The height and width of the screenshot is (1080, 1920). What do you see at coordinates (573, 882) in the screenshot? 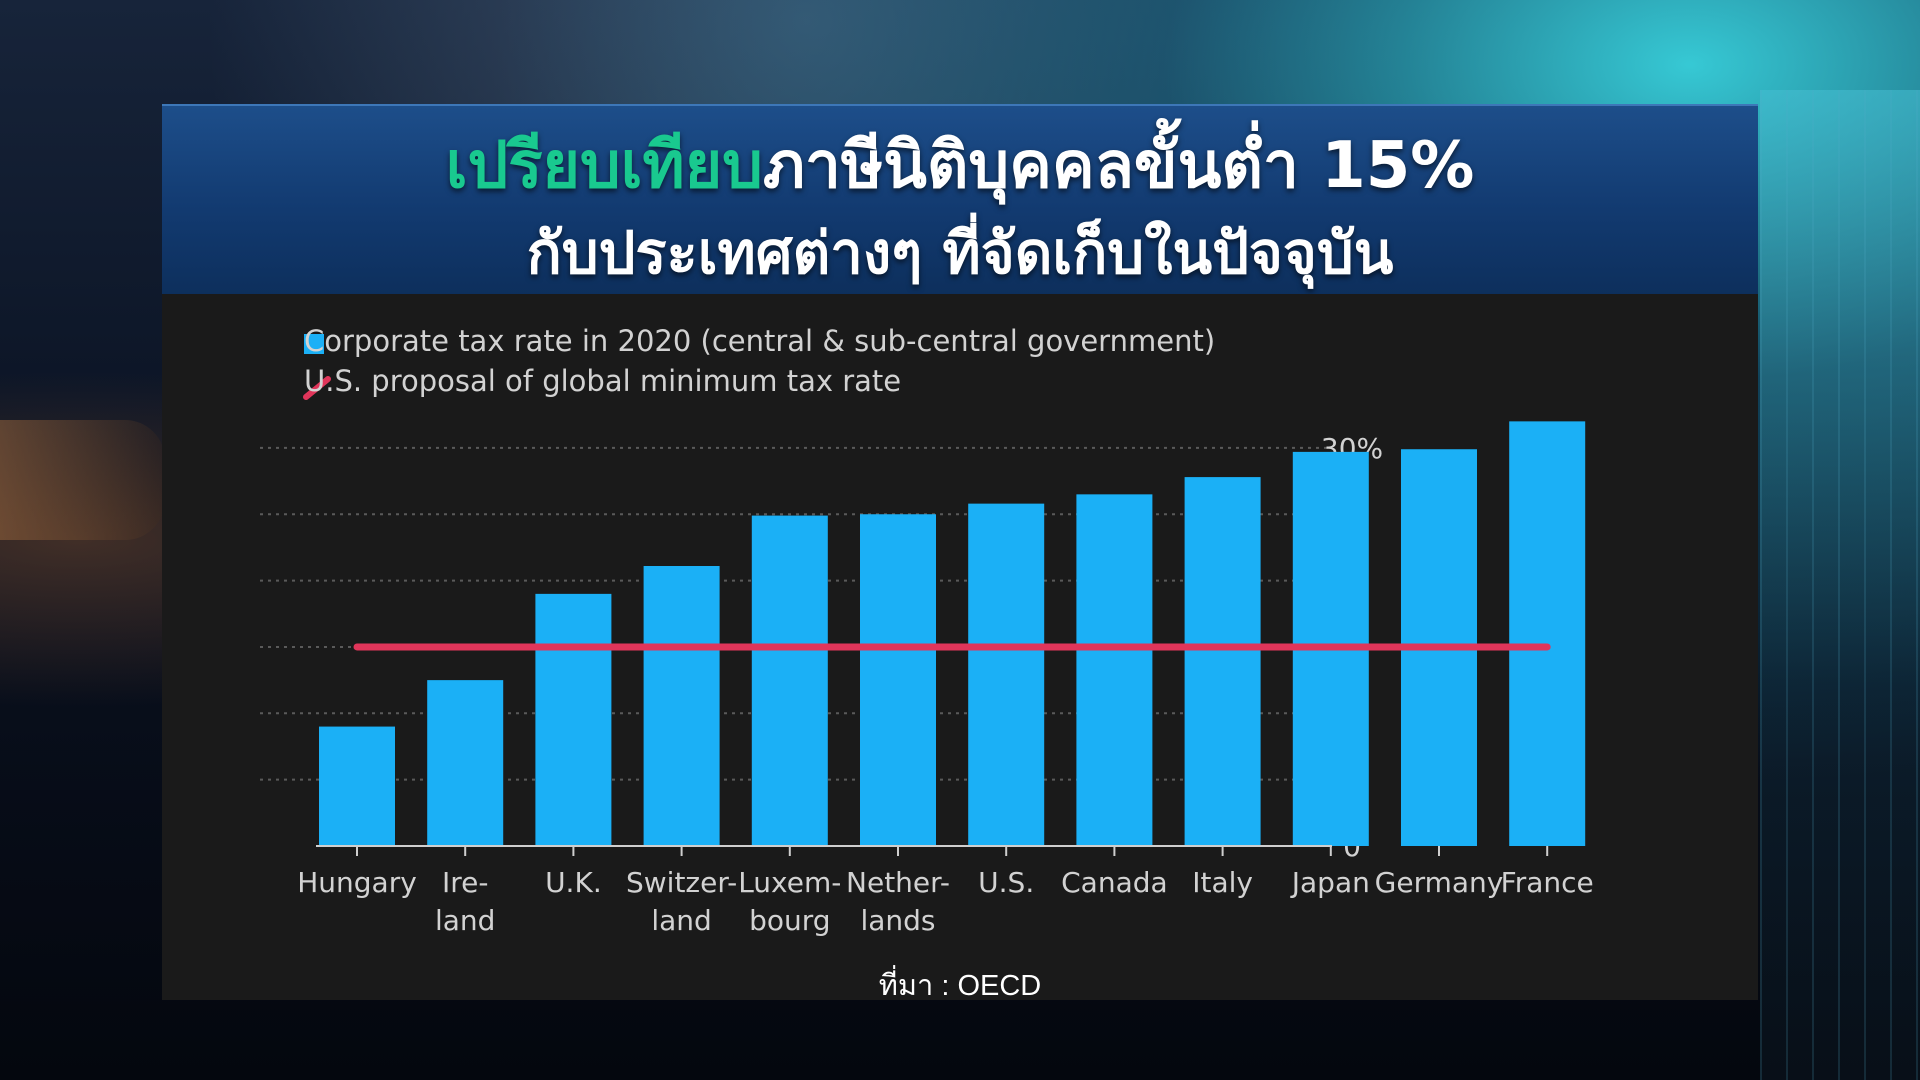
I see `category-label: U.K.` at bounding box center [573, 882].